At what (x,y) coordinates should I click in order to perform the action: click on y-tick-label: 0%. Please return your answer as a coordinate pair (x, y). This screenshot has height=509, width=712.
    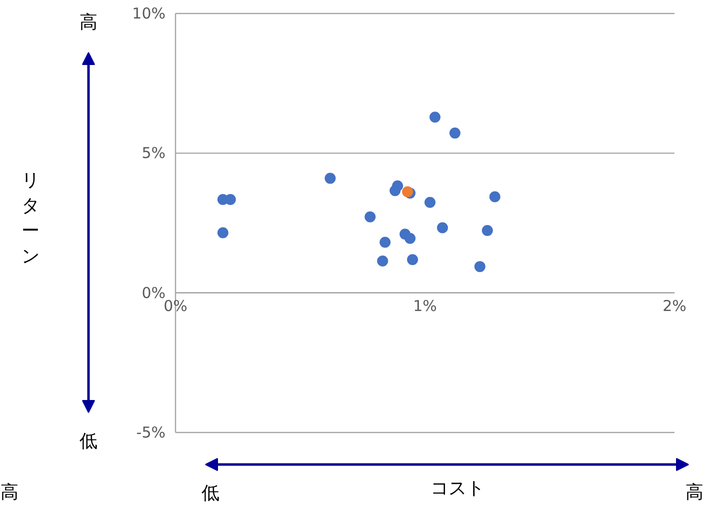
    Looking at the image, I should click on (154, 293).